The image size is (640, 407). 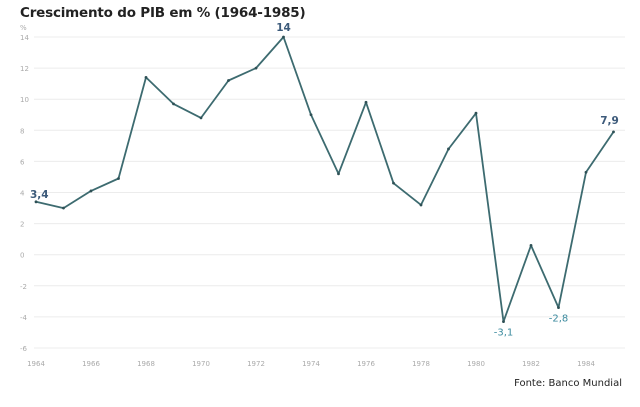 What do you see at coordinates (36, 364) in the screenshot?
I see `x-tick-label: 1964` at bounding box center [36, 364].